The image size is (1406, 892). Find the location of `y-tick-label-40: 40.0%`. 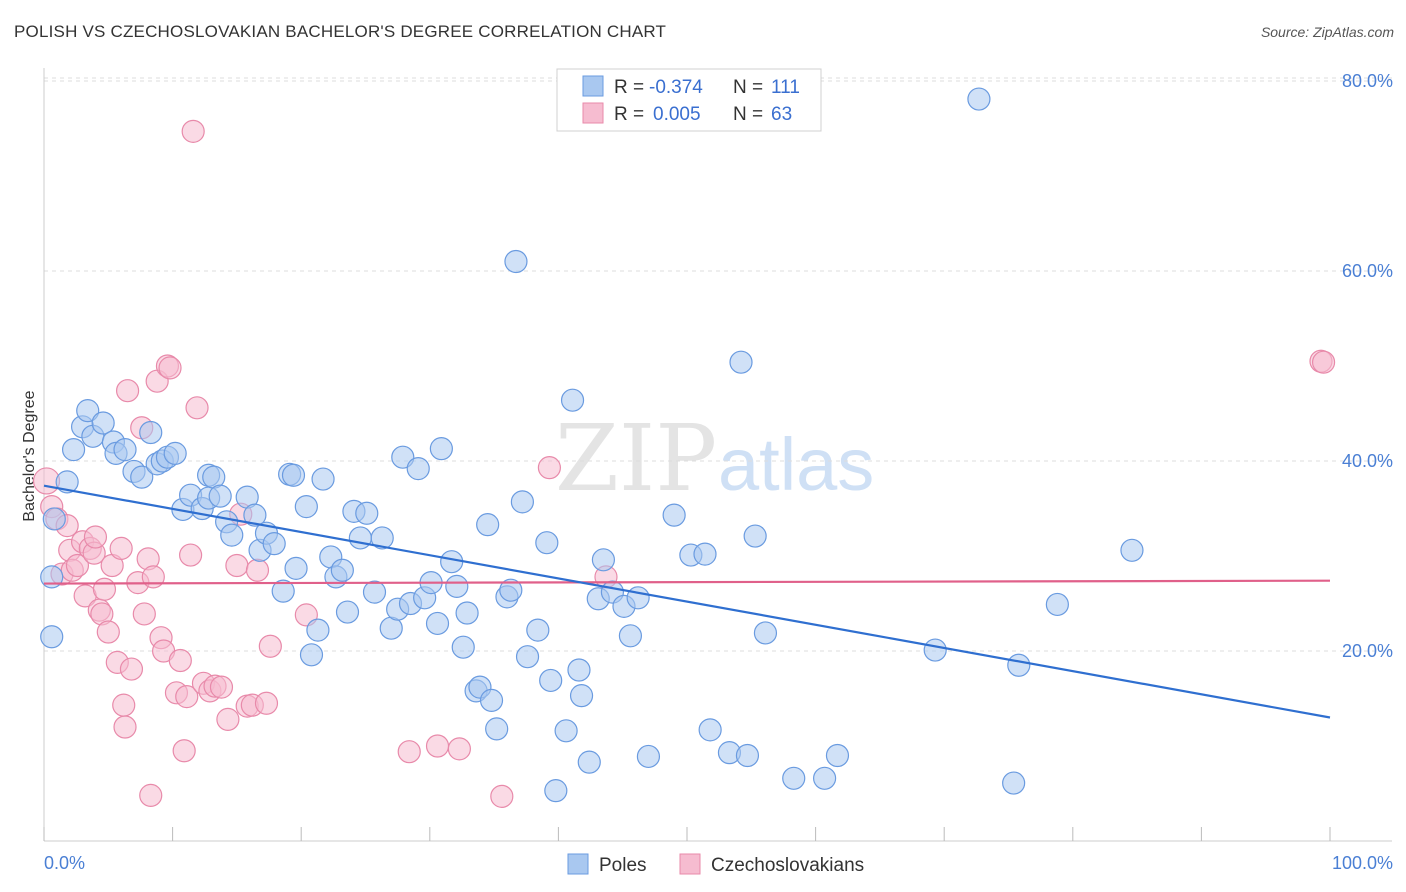

y-tick-label-40: 40.0% is located at coordinates (1367, 461).